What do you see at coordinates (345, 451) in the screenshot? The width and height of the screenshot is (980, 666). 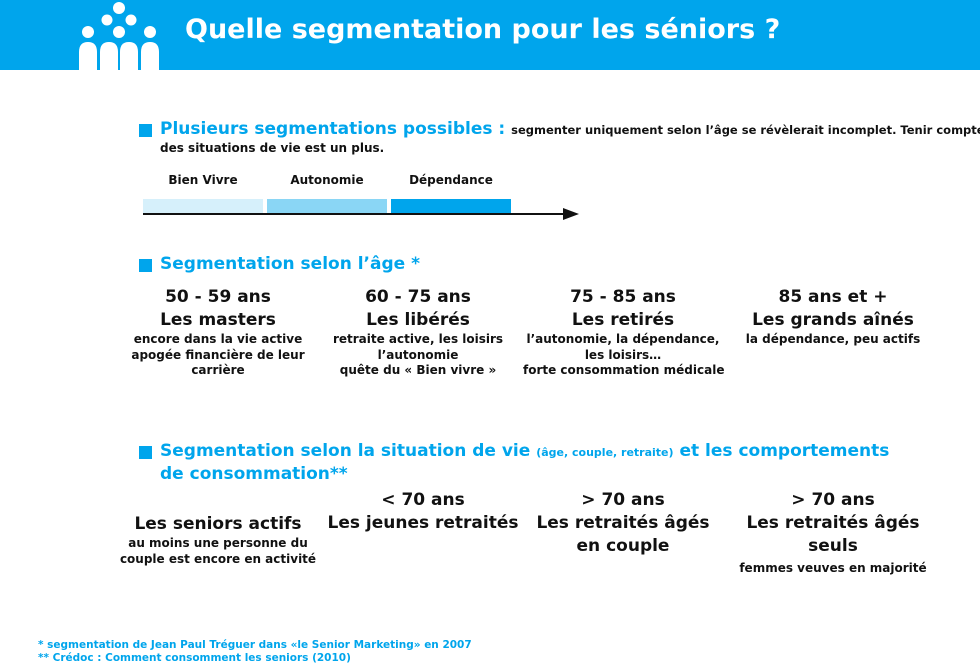 I see `section3-heading-part1: Segmentation selon la situation de vie` at bounding box center [345, 451].